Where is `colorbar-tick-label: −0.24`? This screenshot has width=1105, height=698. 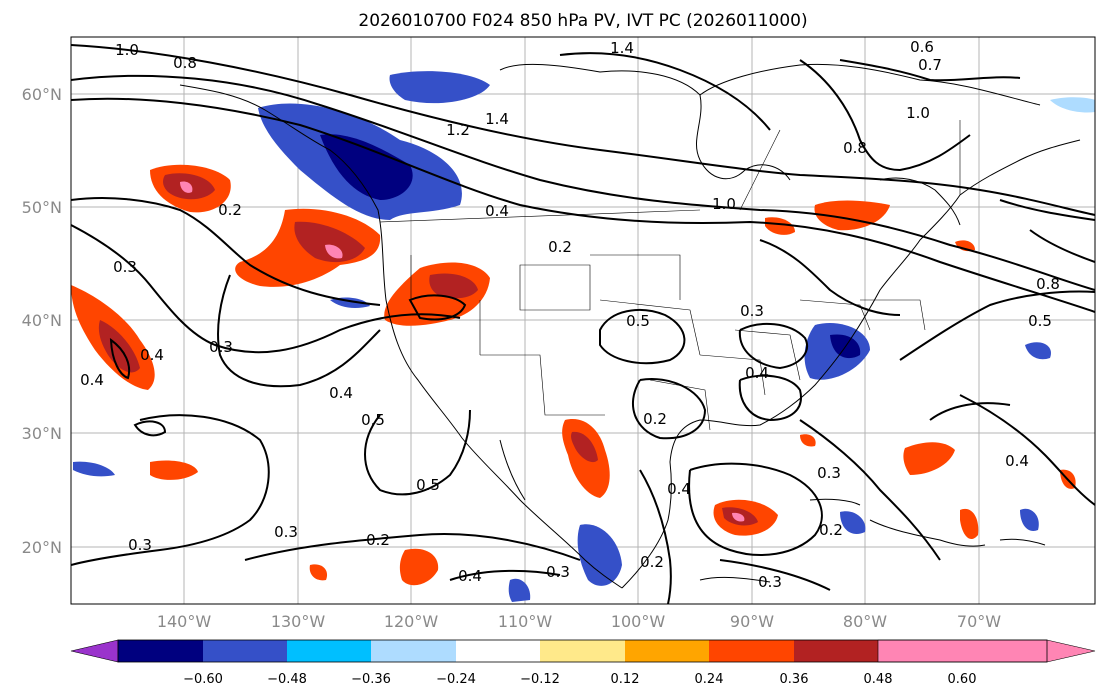 colorbar-tick-label: −0.24 is located at coordinates (456, 679).